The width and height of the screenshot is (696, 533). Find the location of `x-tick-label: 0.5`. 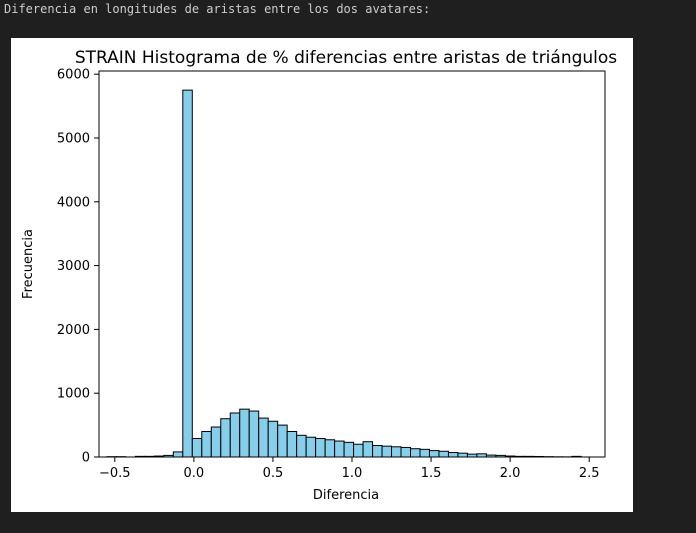

x-tick-label: 0.5 is located at coordinates (273, 473).